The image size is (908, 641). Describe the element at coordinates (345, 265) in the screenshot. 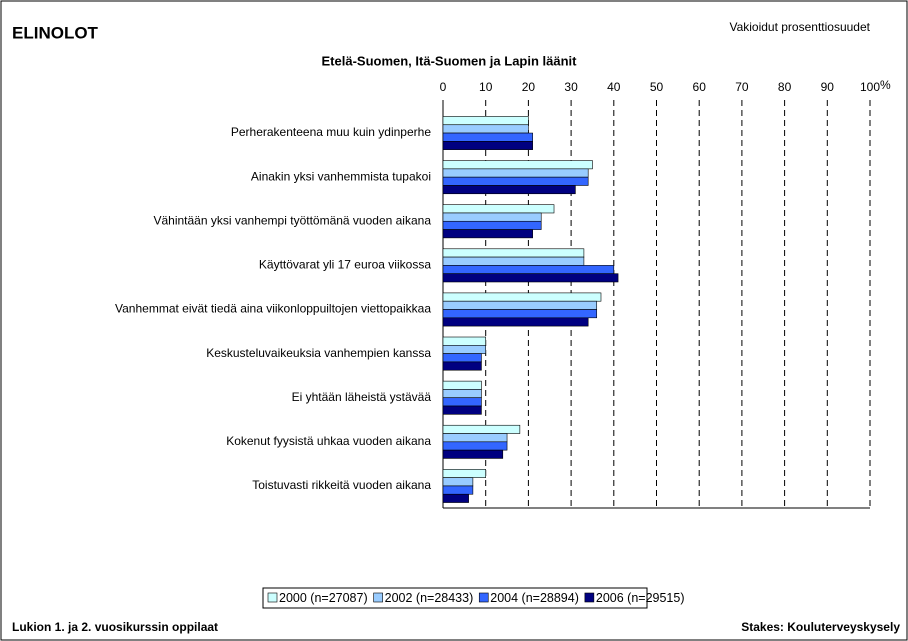

I see `y-tick-label: Käyttövarat yli 17 euroa viikossa` at that location.